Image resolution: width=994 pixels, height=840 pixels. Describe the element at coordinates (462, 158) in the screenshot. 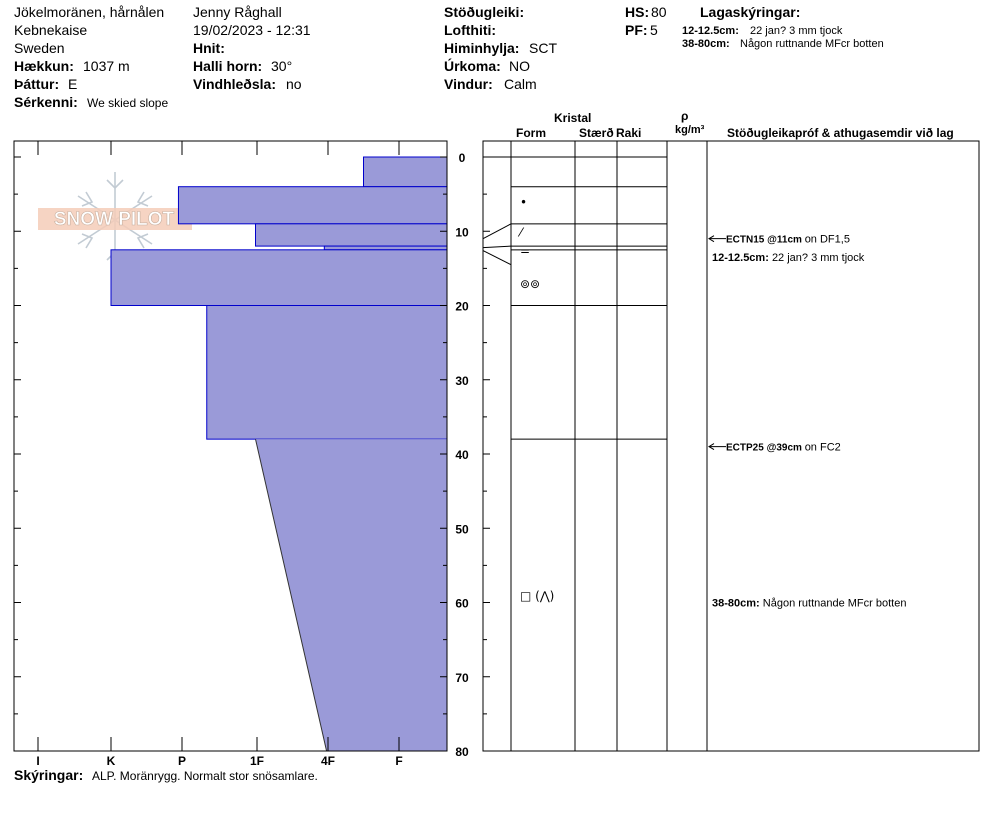

I see `depth-tick-label: 0` at that location.